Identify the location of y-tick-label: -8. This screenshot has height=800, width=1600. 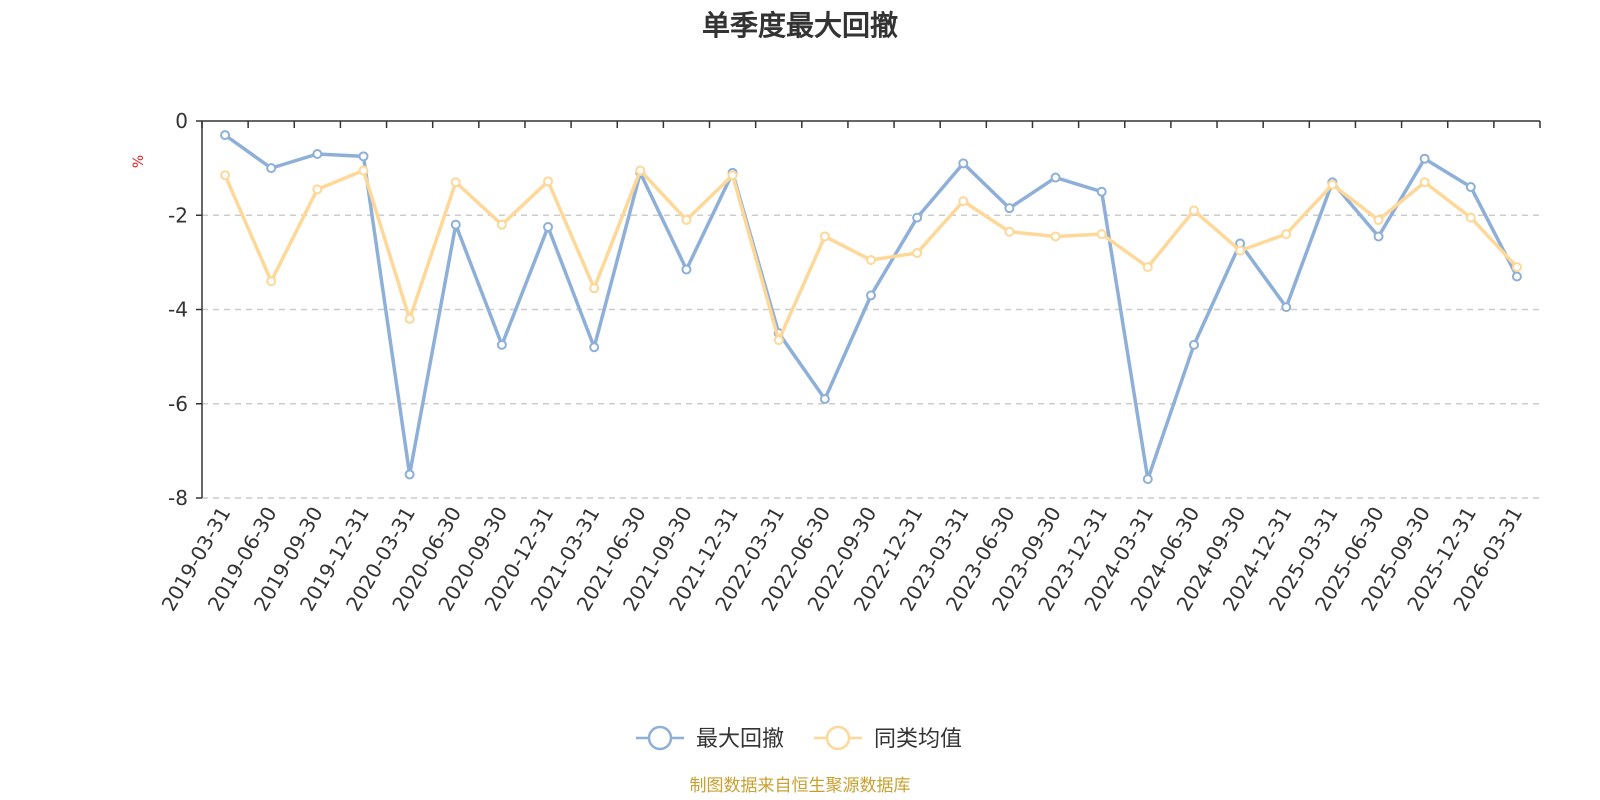
(178, 498).